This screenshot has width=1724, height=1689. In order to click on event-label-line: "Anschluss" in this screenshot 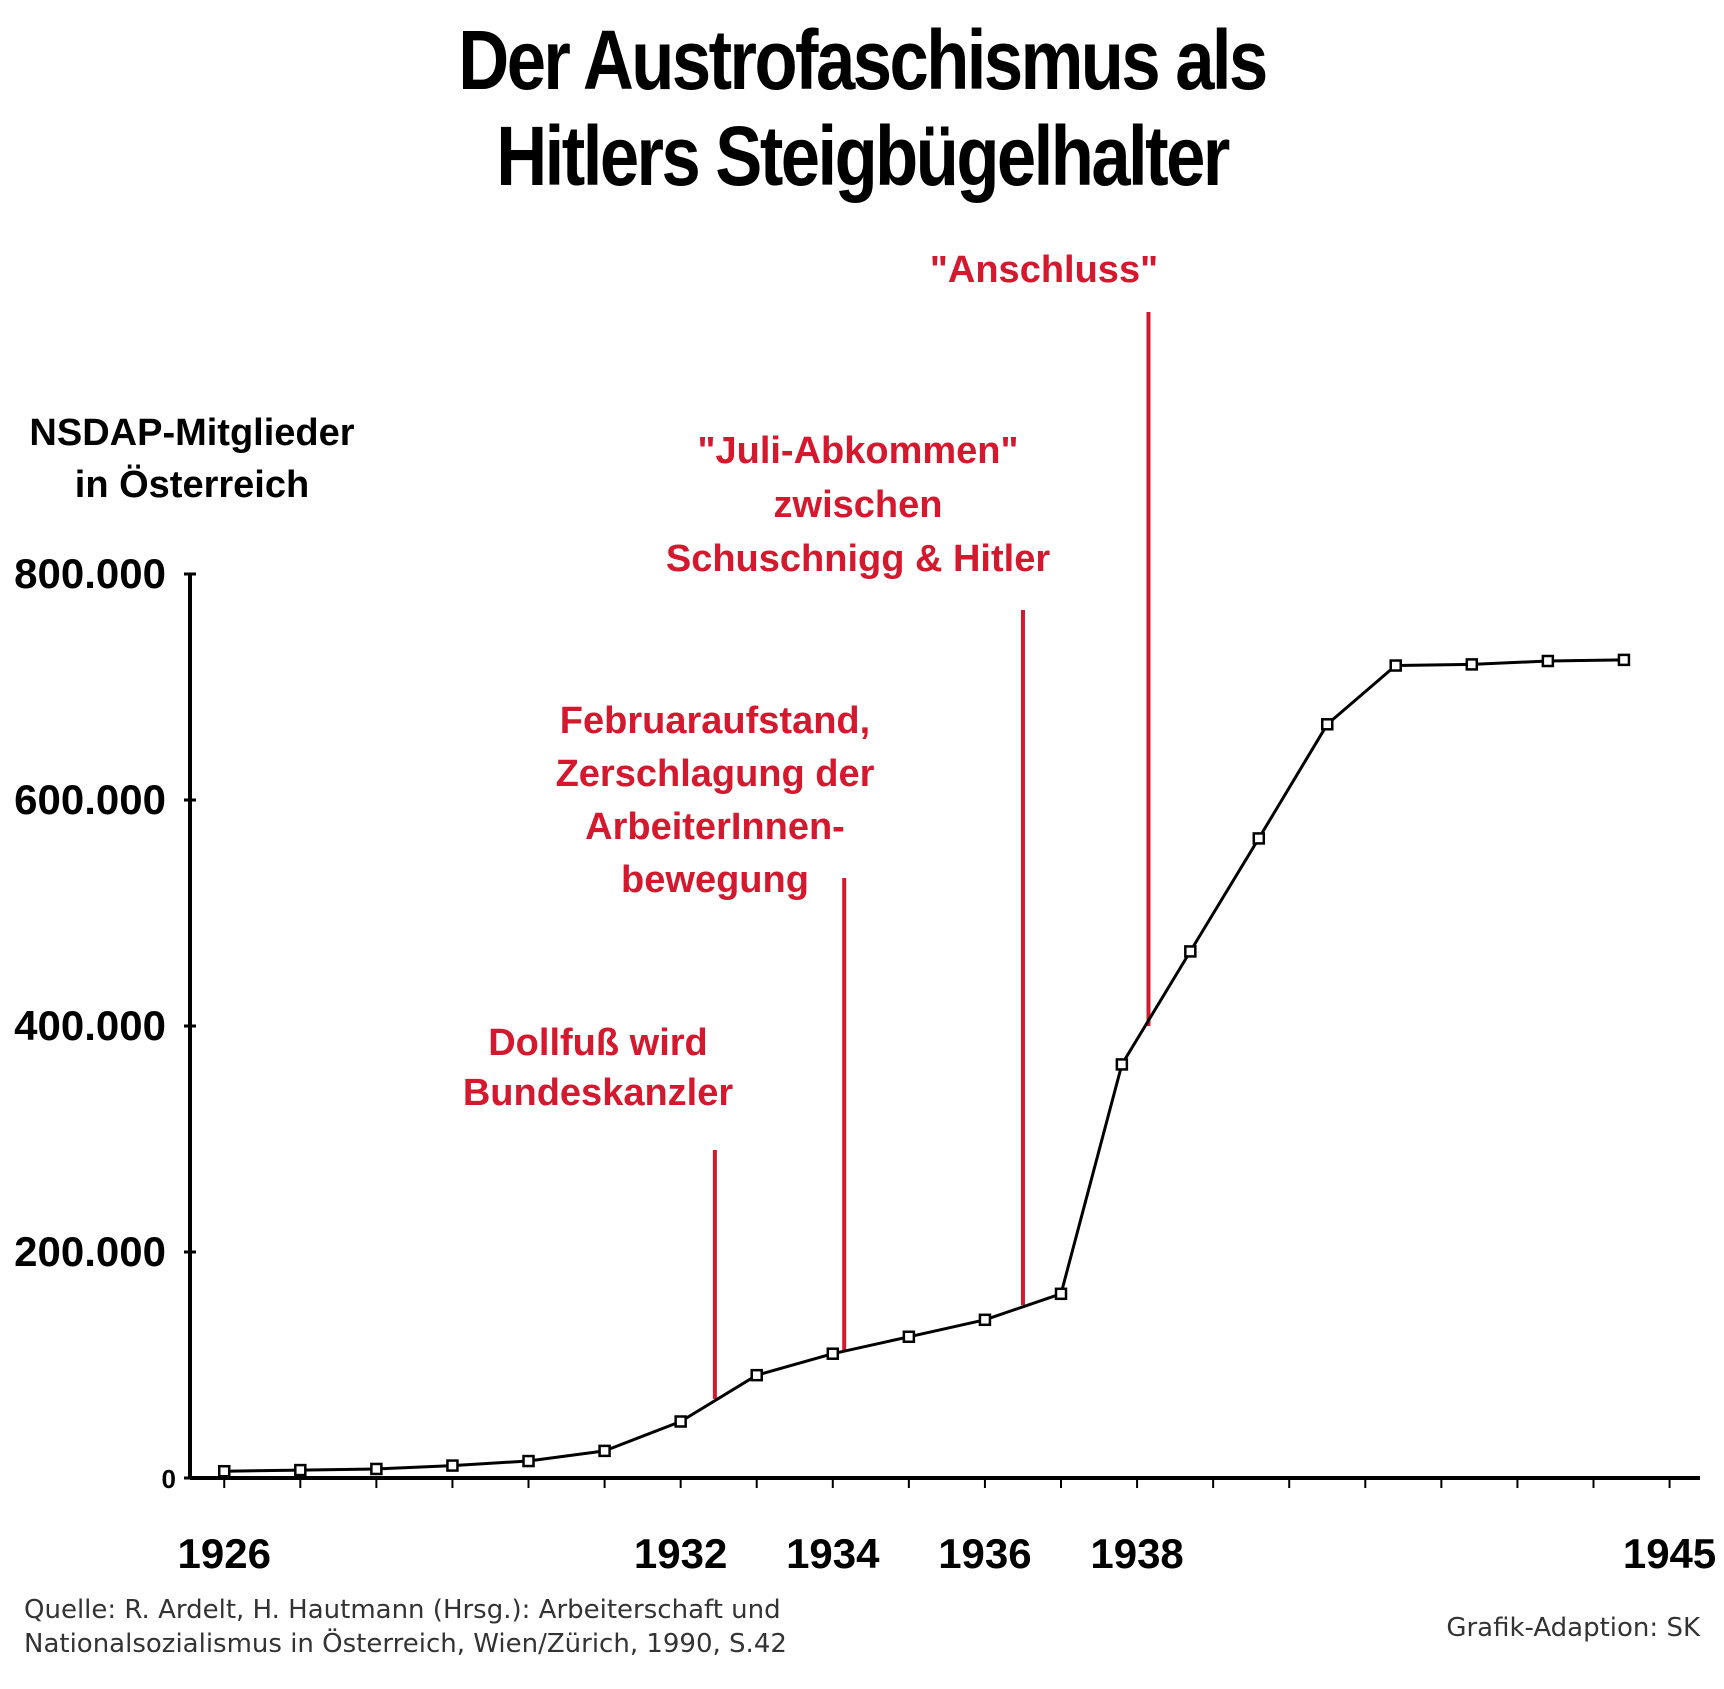, I will do `click(1044, 270)`.